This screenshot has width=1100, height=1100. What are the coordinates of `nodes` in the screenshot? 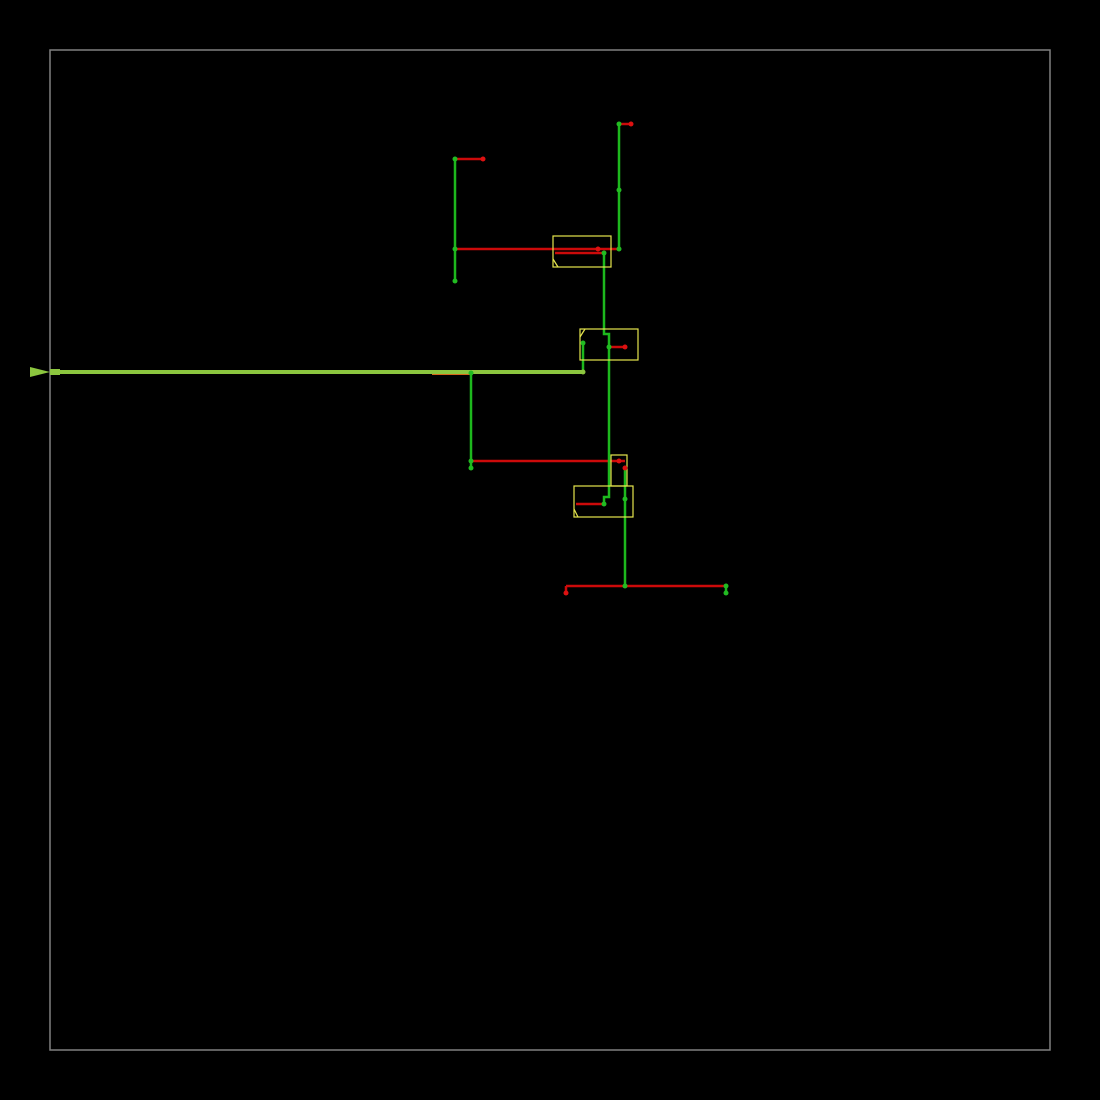 It's located at (590, 358).